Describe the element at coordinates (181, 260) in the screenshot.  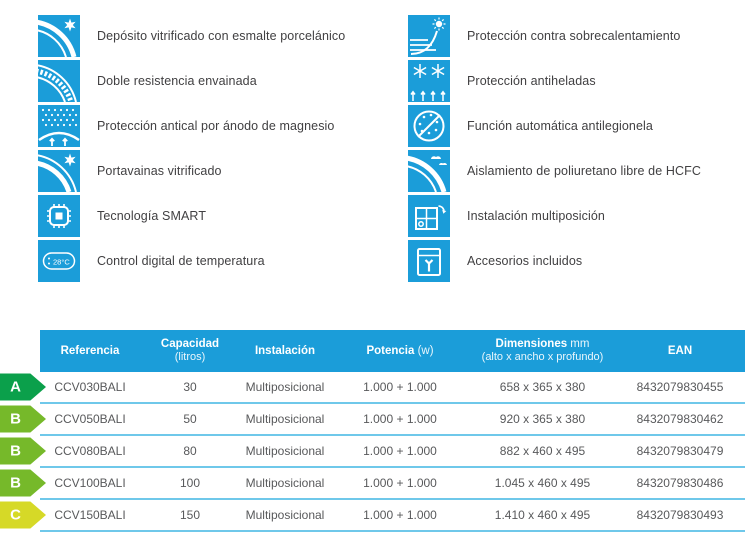
I see `feature-label: Control digital de temperatura` at that location.